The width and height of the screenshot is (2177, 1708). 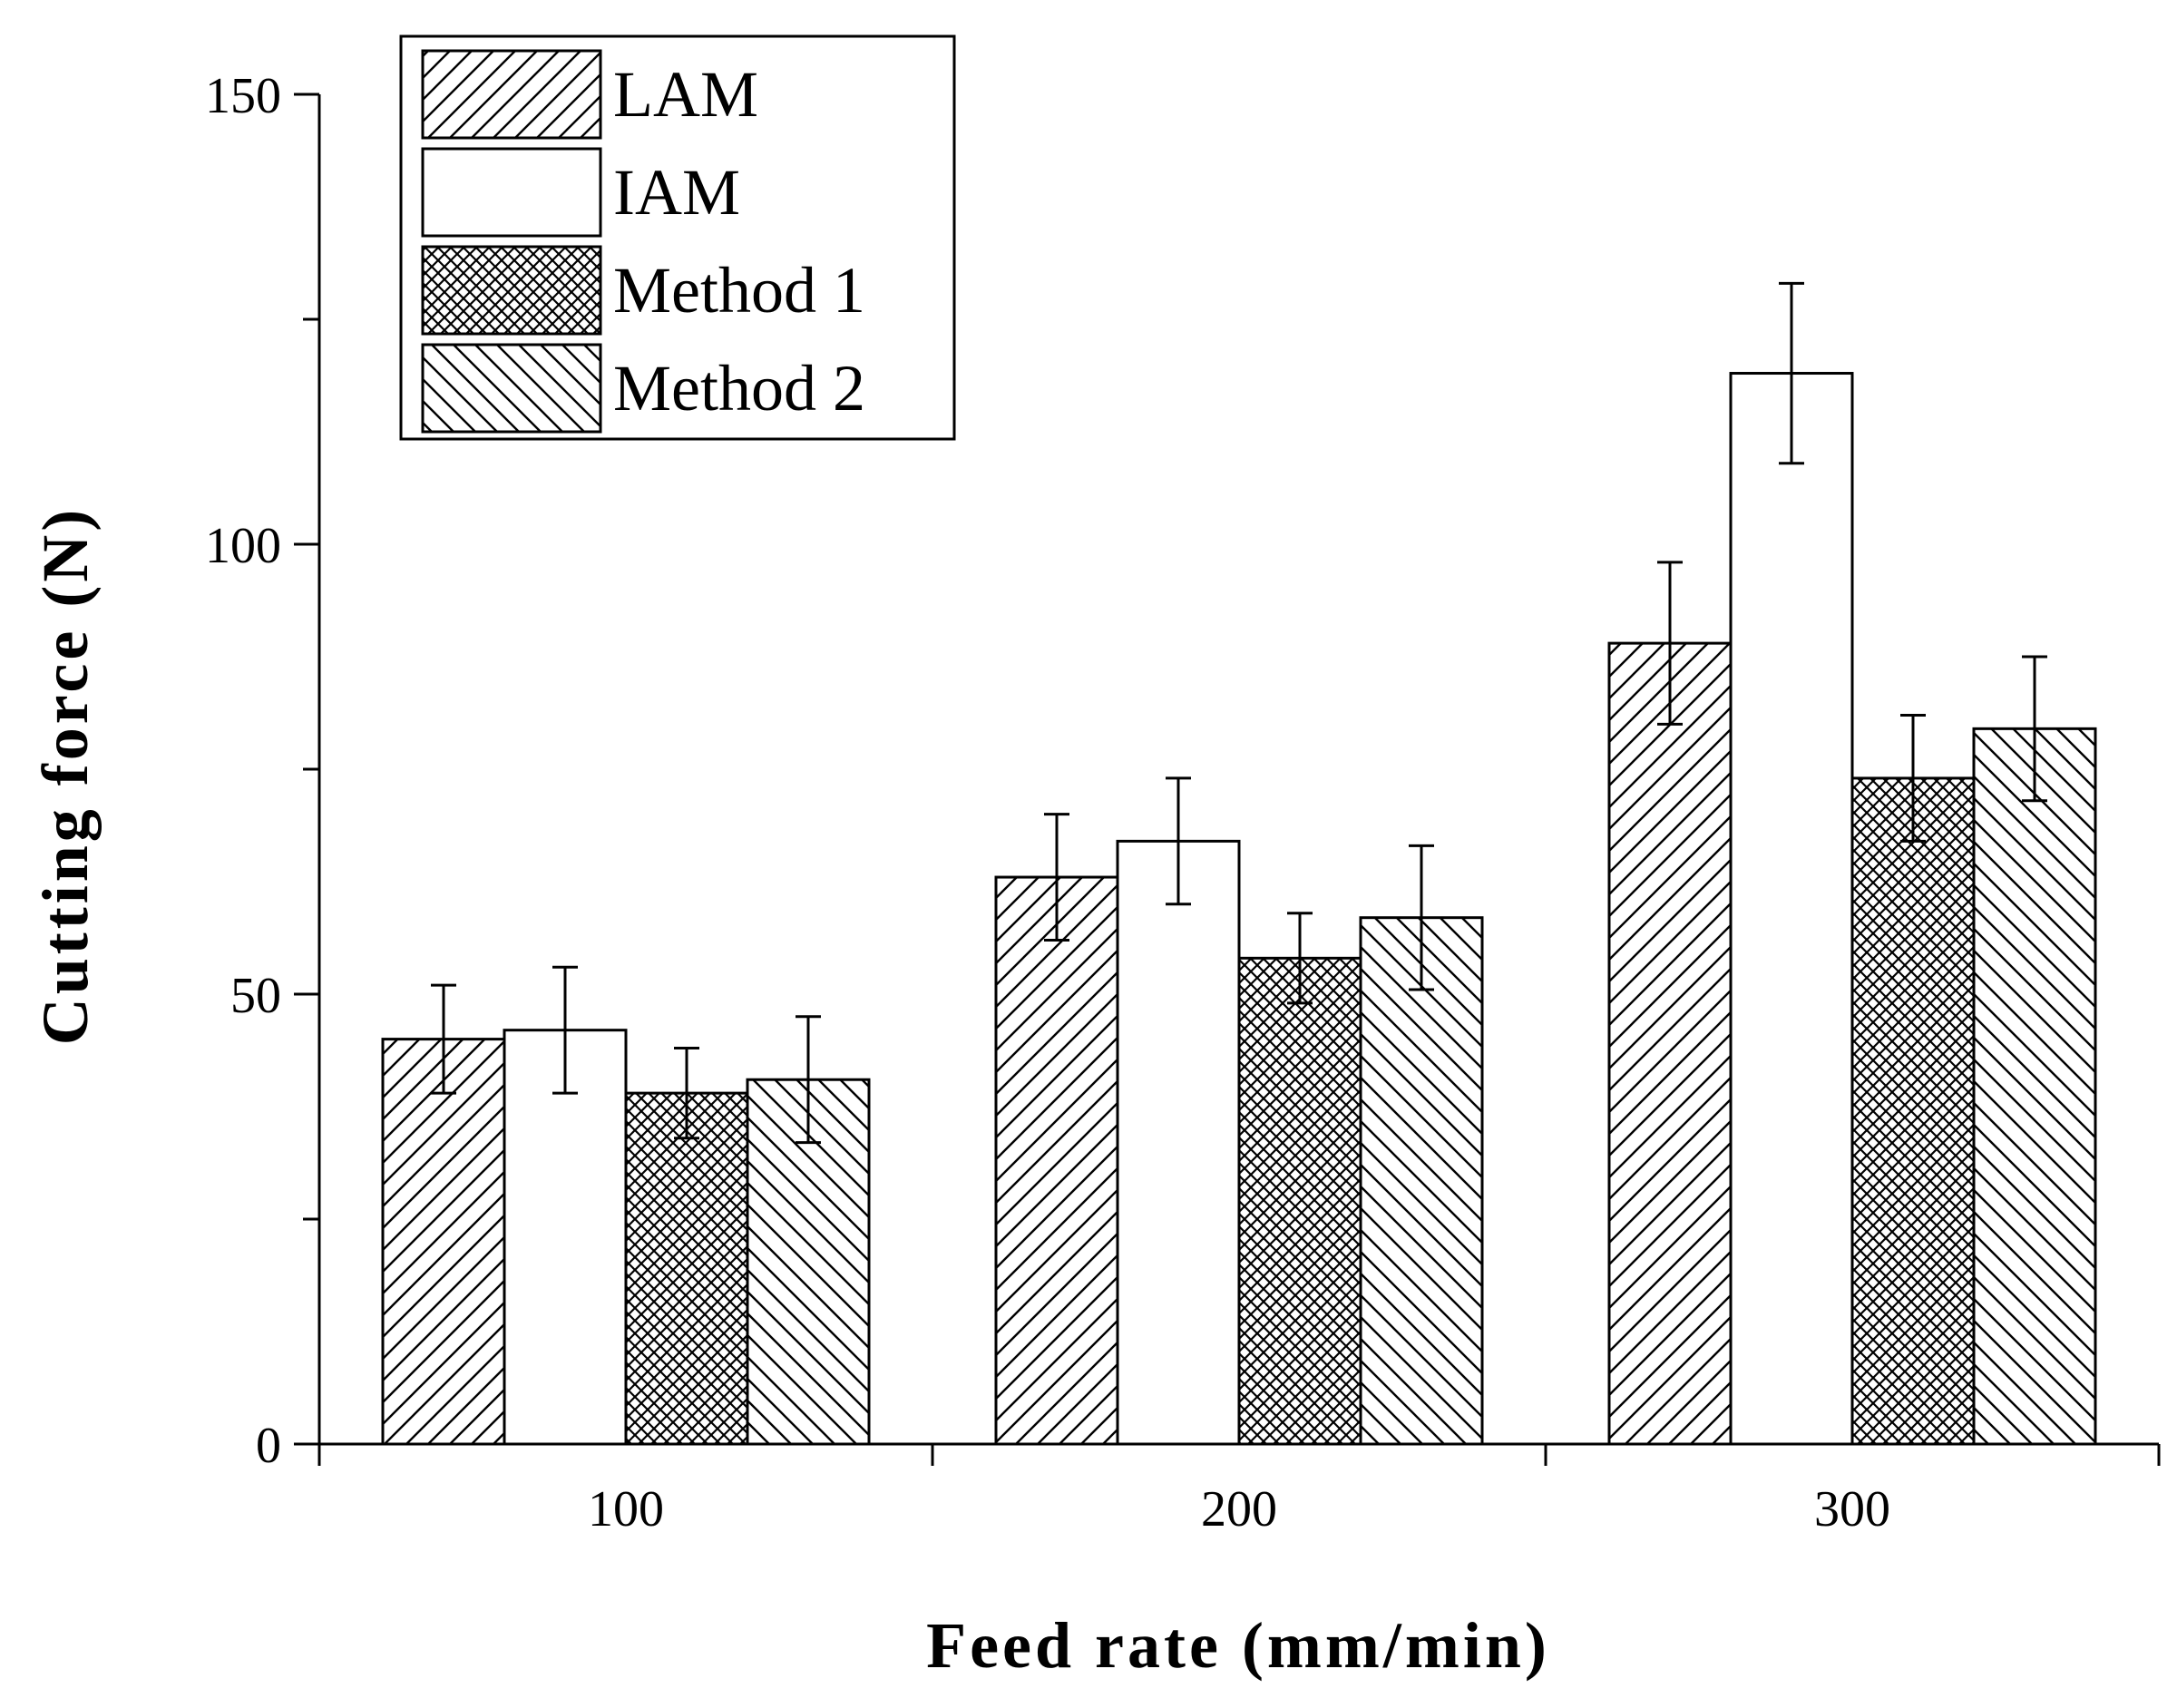 What do you see at coordinates (676, 192) in the screenshot?
I see `legend-label-iam: IAM` at bounding box center [676, 192].